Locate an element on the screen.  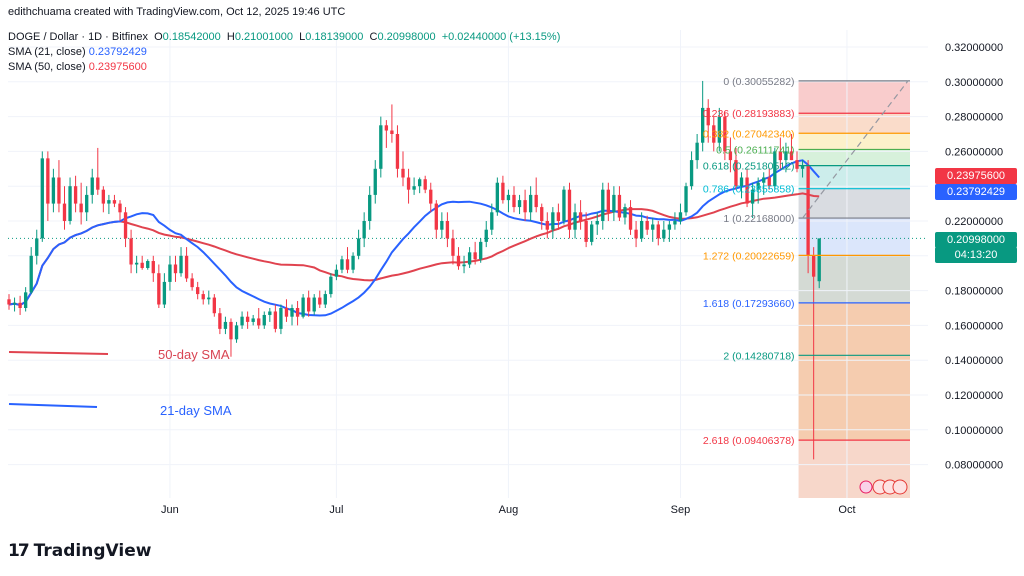
fib-level-label: 0.382 (0.27042340) is located at coordinates (749, 134).